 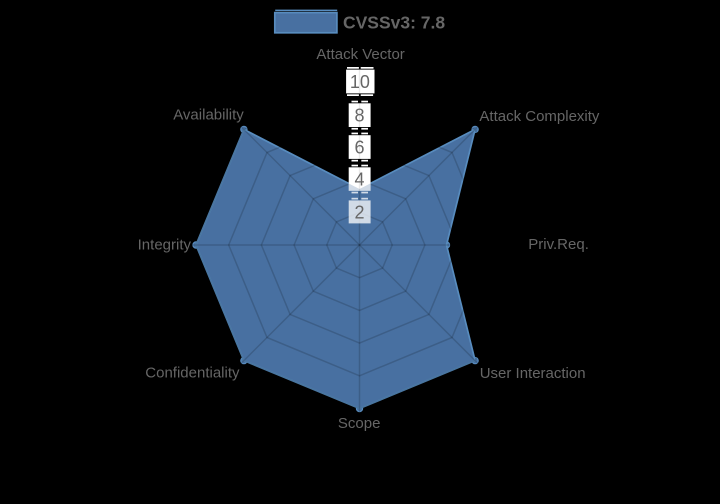 I want to click on svg-text: Confidentiality, so click(x=192, y=373).